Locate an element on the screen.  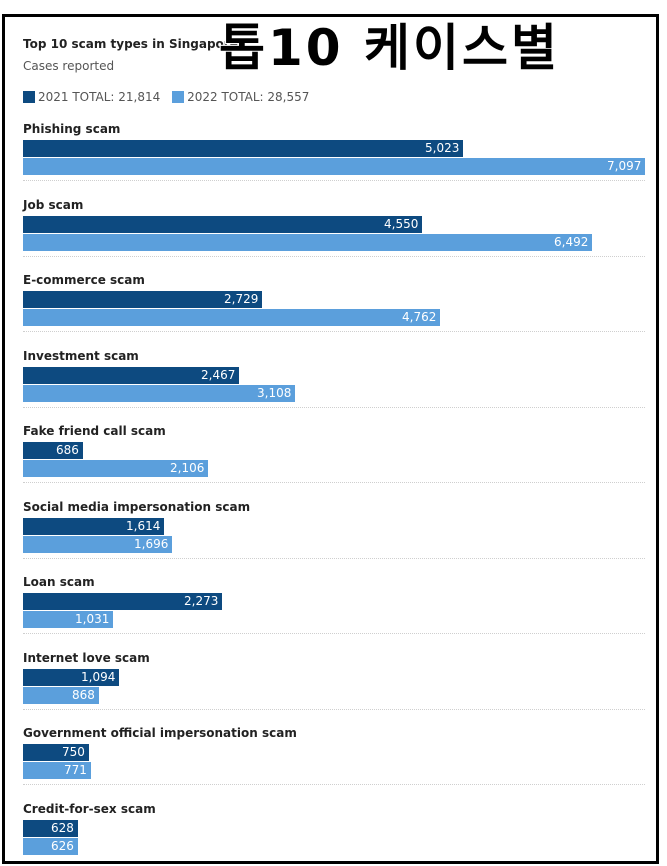
bar-value-label: 628 is located at coordinates (62, 827).